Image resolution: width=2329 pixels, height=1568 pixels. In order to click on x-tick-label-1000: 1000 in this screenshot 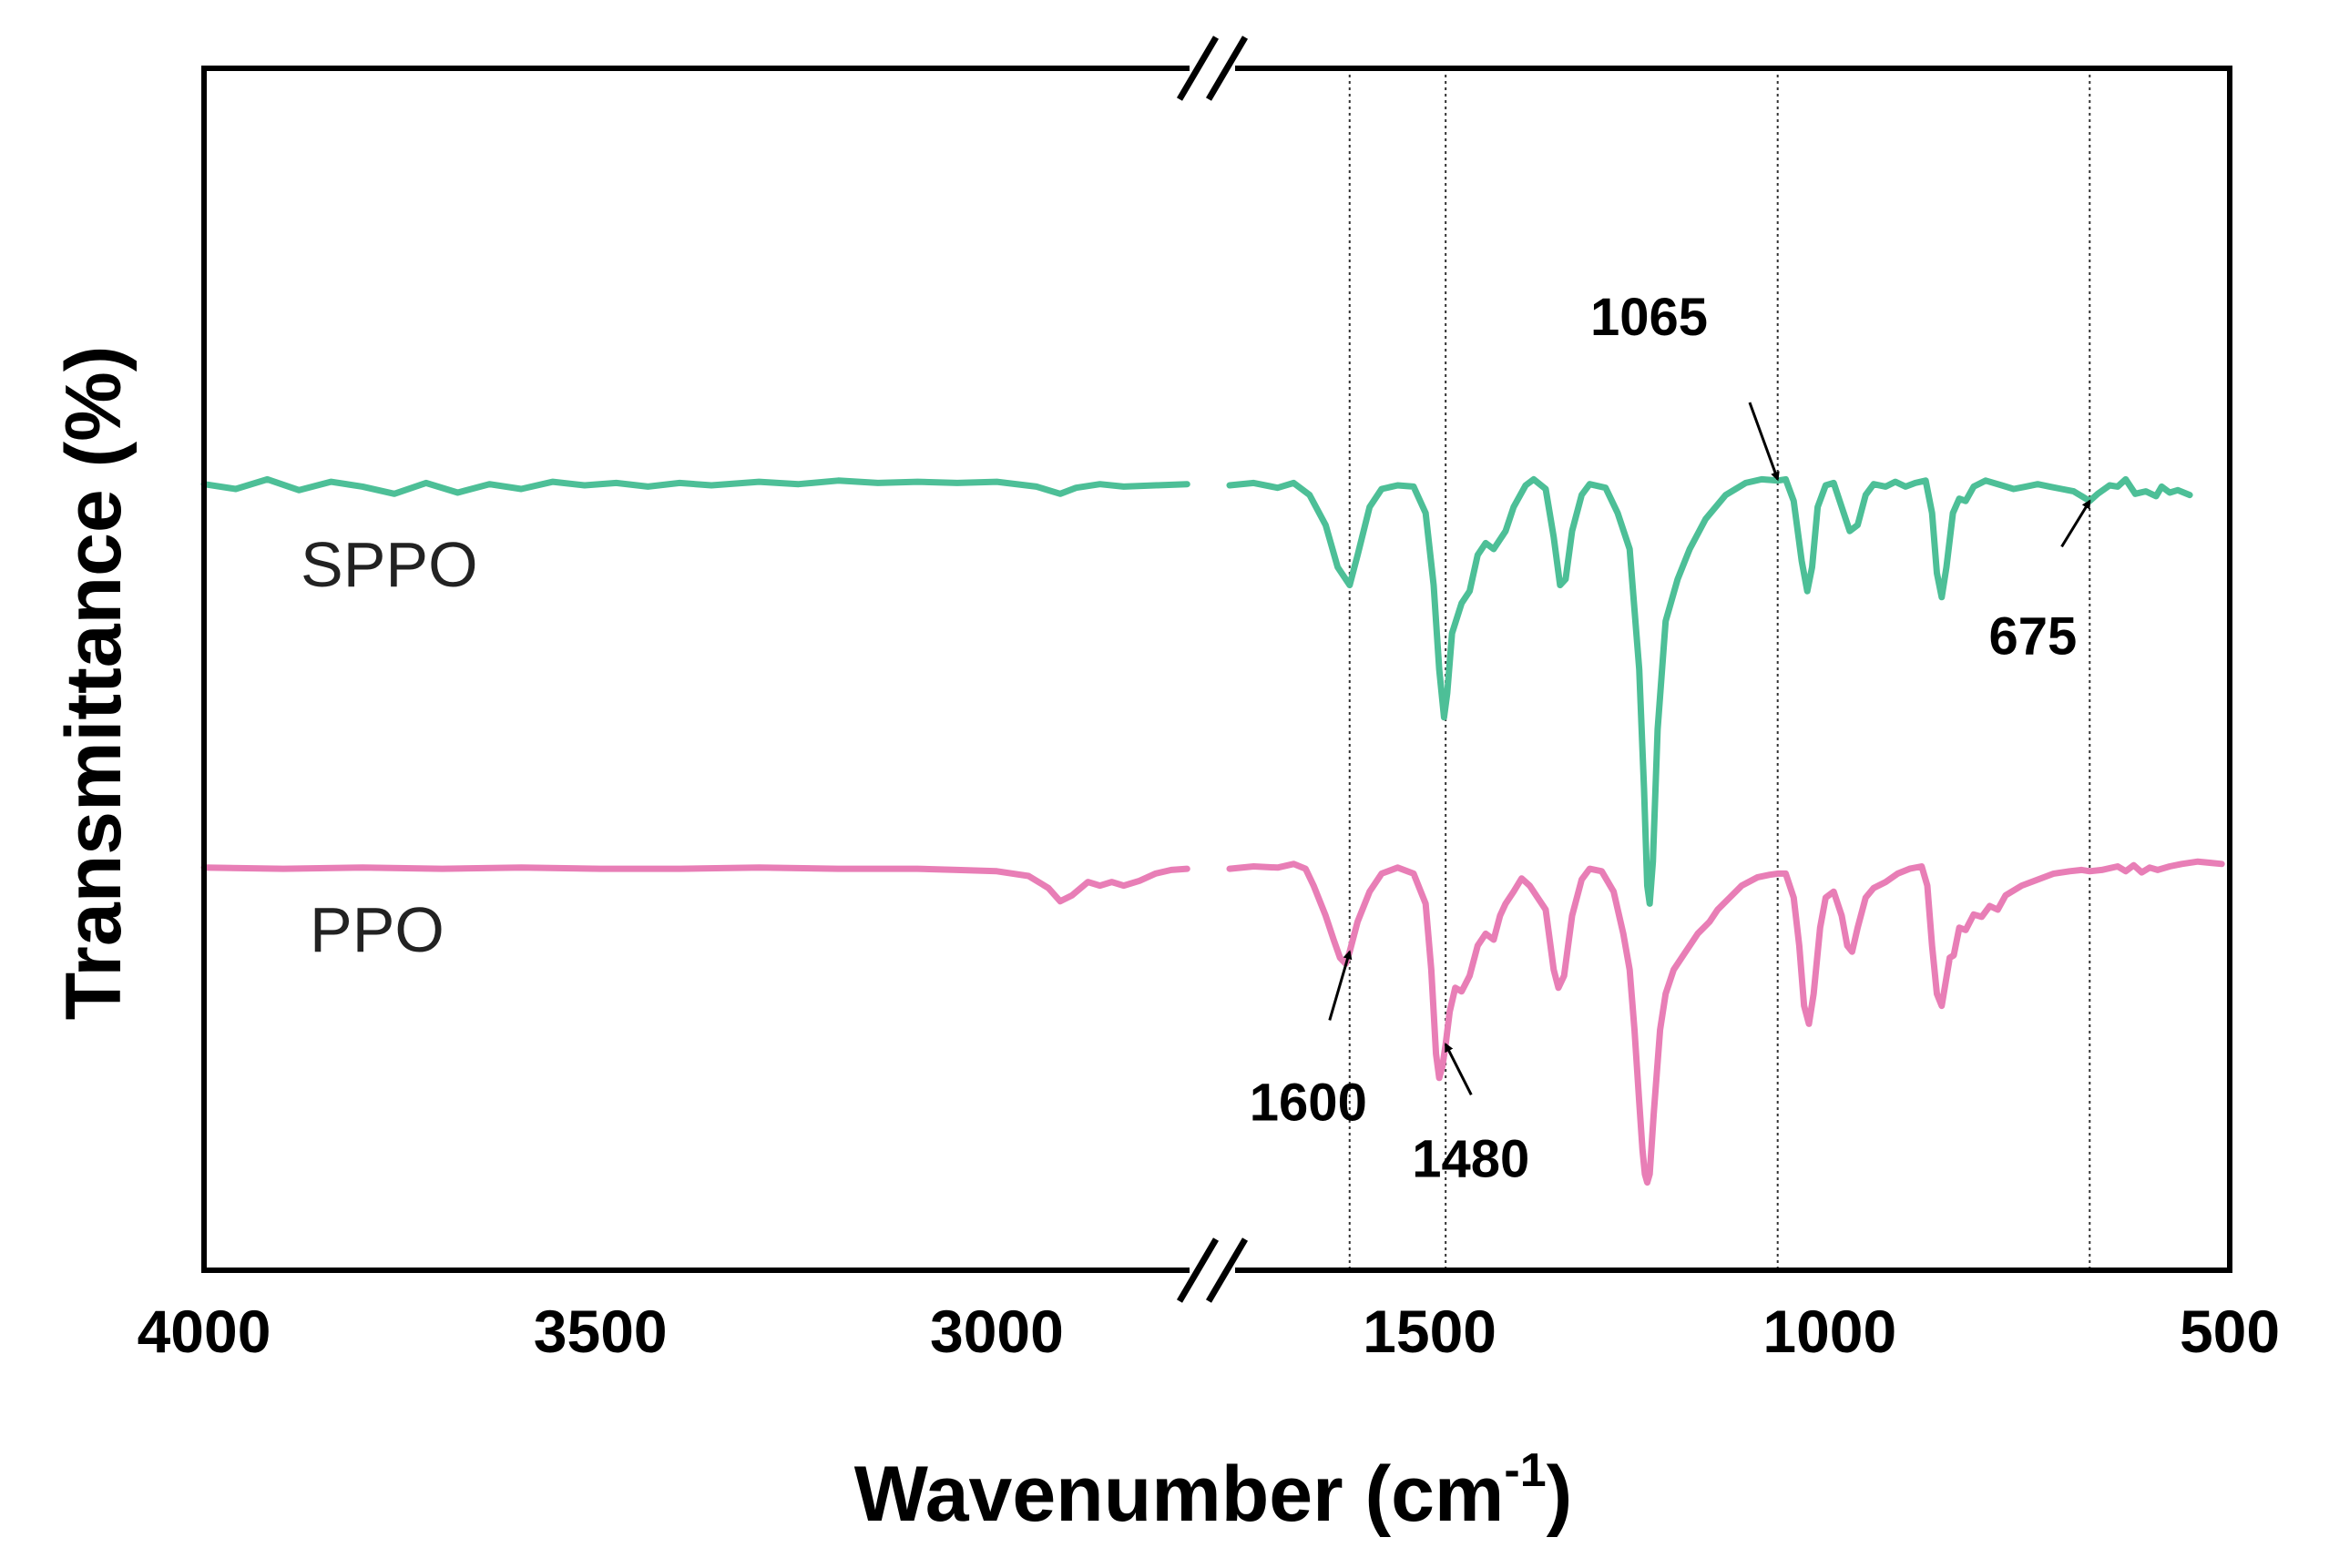, I will do `click(1829, 1331)`.